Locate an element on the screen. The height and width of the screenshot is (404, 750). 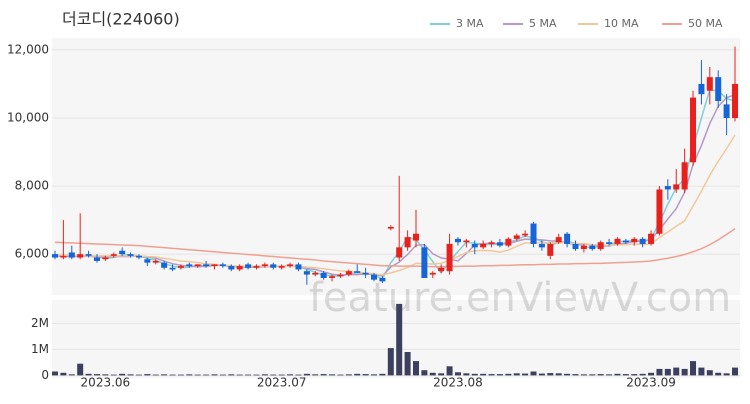
x-tick-label: 2023.09 is located at coordinates (651, 383).